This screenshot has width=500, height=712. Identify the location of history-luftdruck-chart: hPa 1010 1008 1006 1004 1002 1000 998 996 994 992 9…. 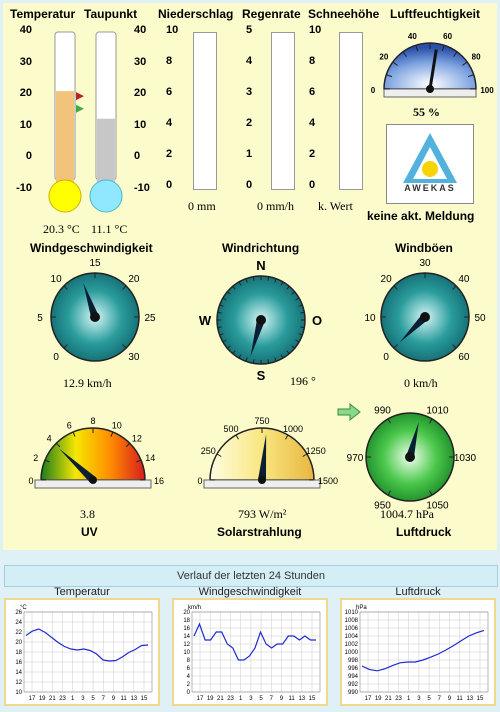
(418, 652).